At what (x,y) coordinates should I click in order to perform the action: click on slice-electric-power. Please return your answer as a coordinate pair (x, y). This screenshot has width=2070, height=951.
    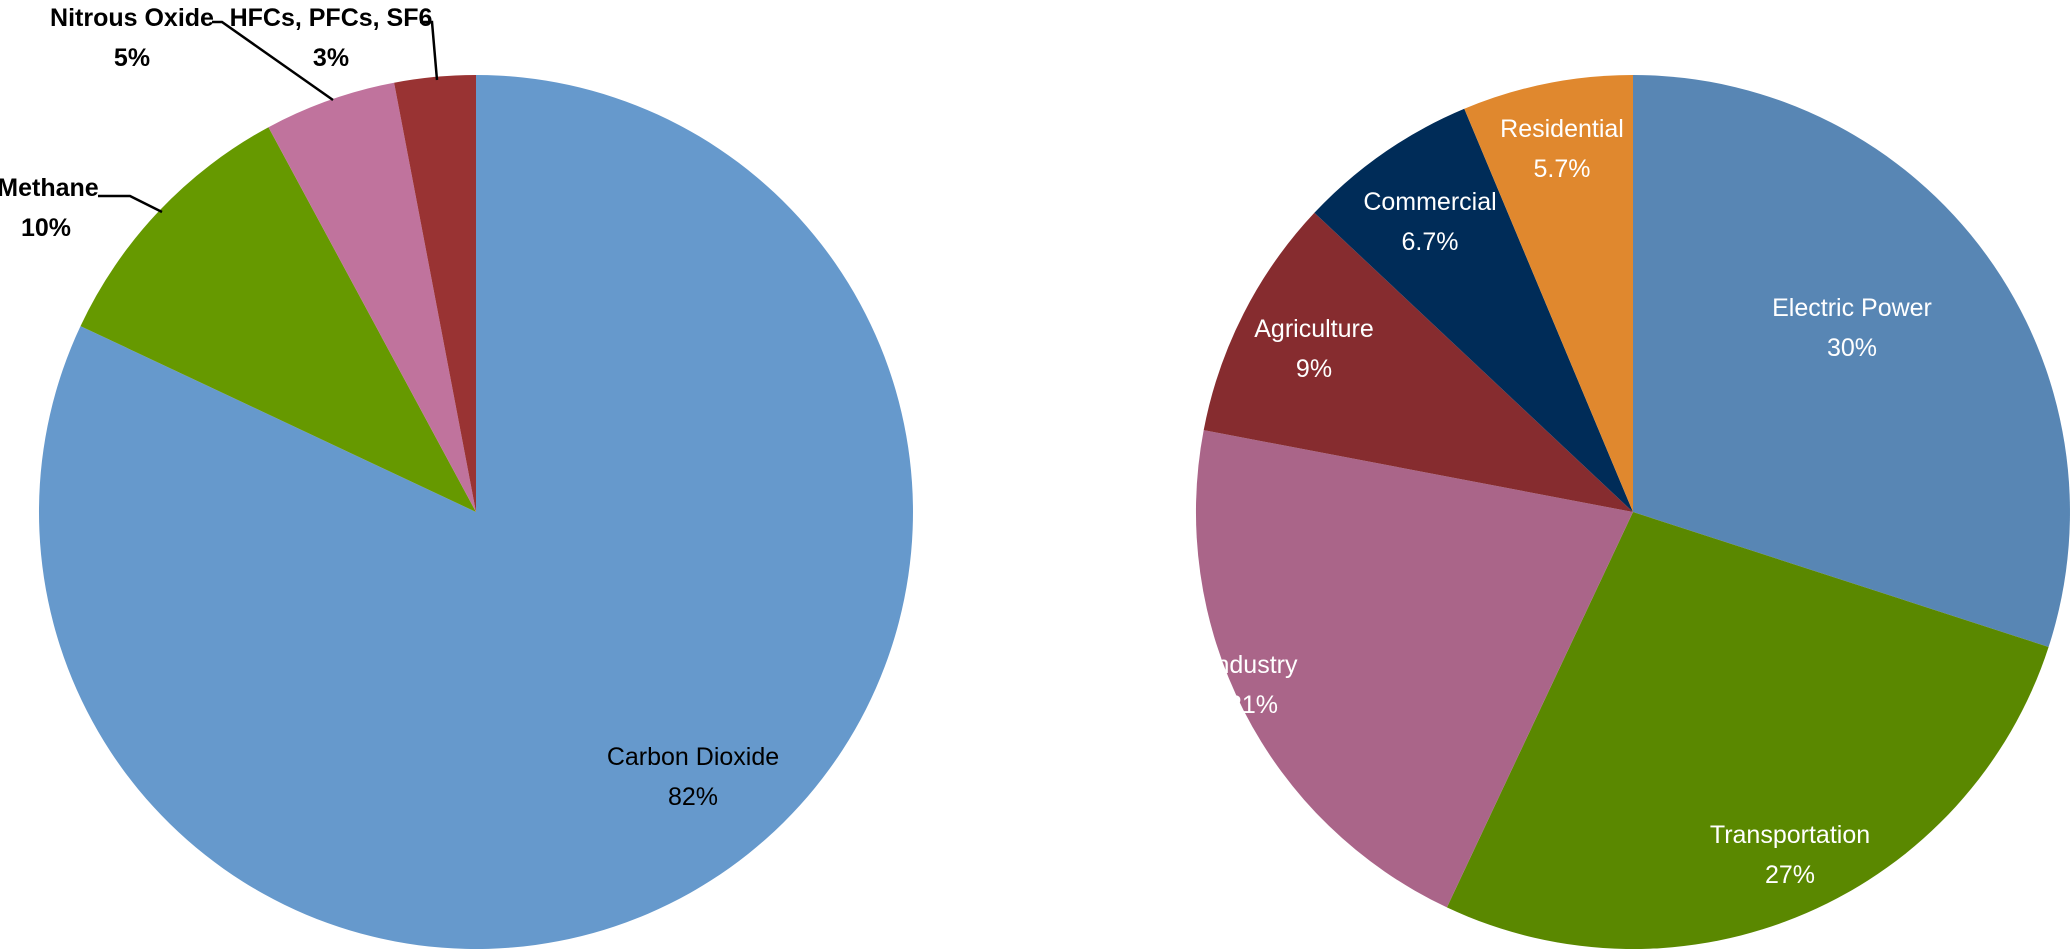
    Looking at the image, I should click on (1851, 361).